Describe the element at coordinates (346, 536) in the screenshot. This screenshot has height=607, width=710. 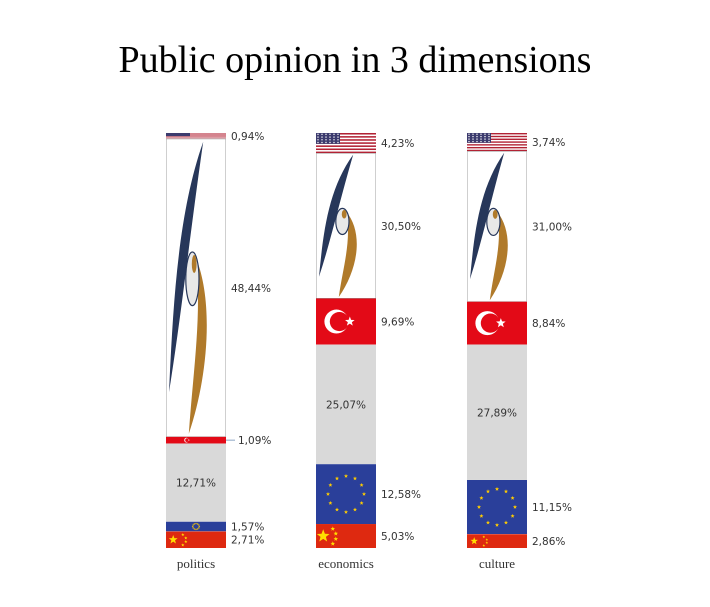
I see `bar-segment-china-economics` at that location.